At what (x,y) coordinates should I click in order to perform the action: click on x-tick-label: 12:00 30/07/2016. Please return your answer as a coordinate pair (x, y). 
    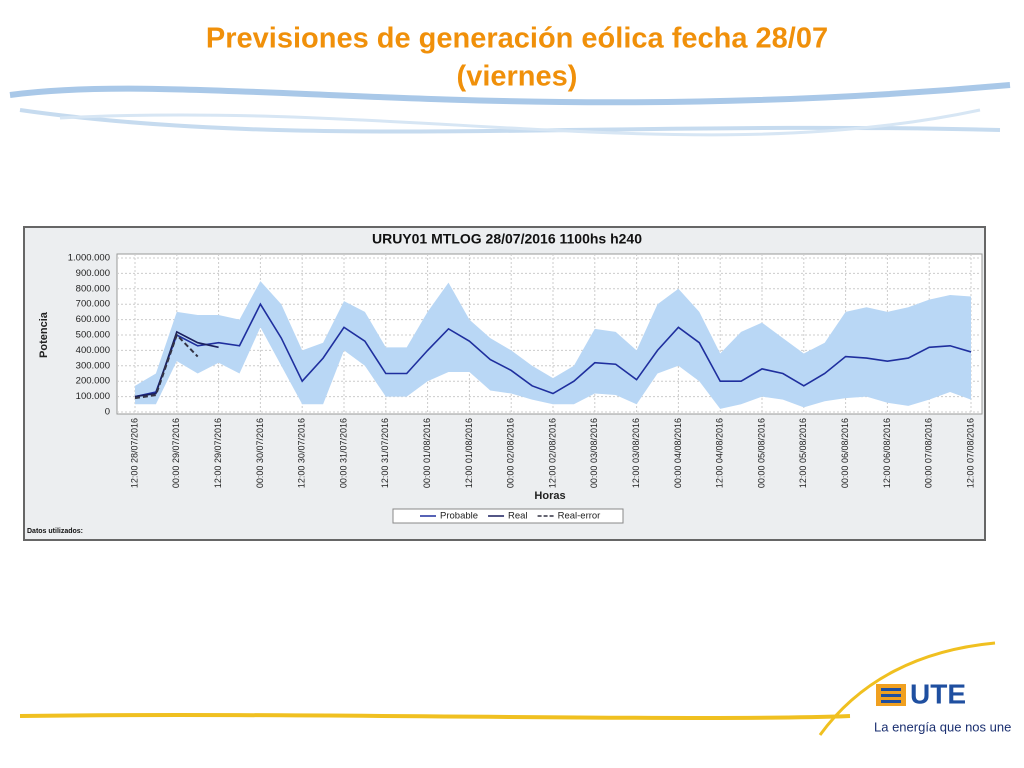
    Looking at the image, I should click on (302, 453).